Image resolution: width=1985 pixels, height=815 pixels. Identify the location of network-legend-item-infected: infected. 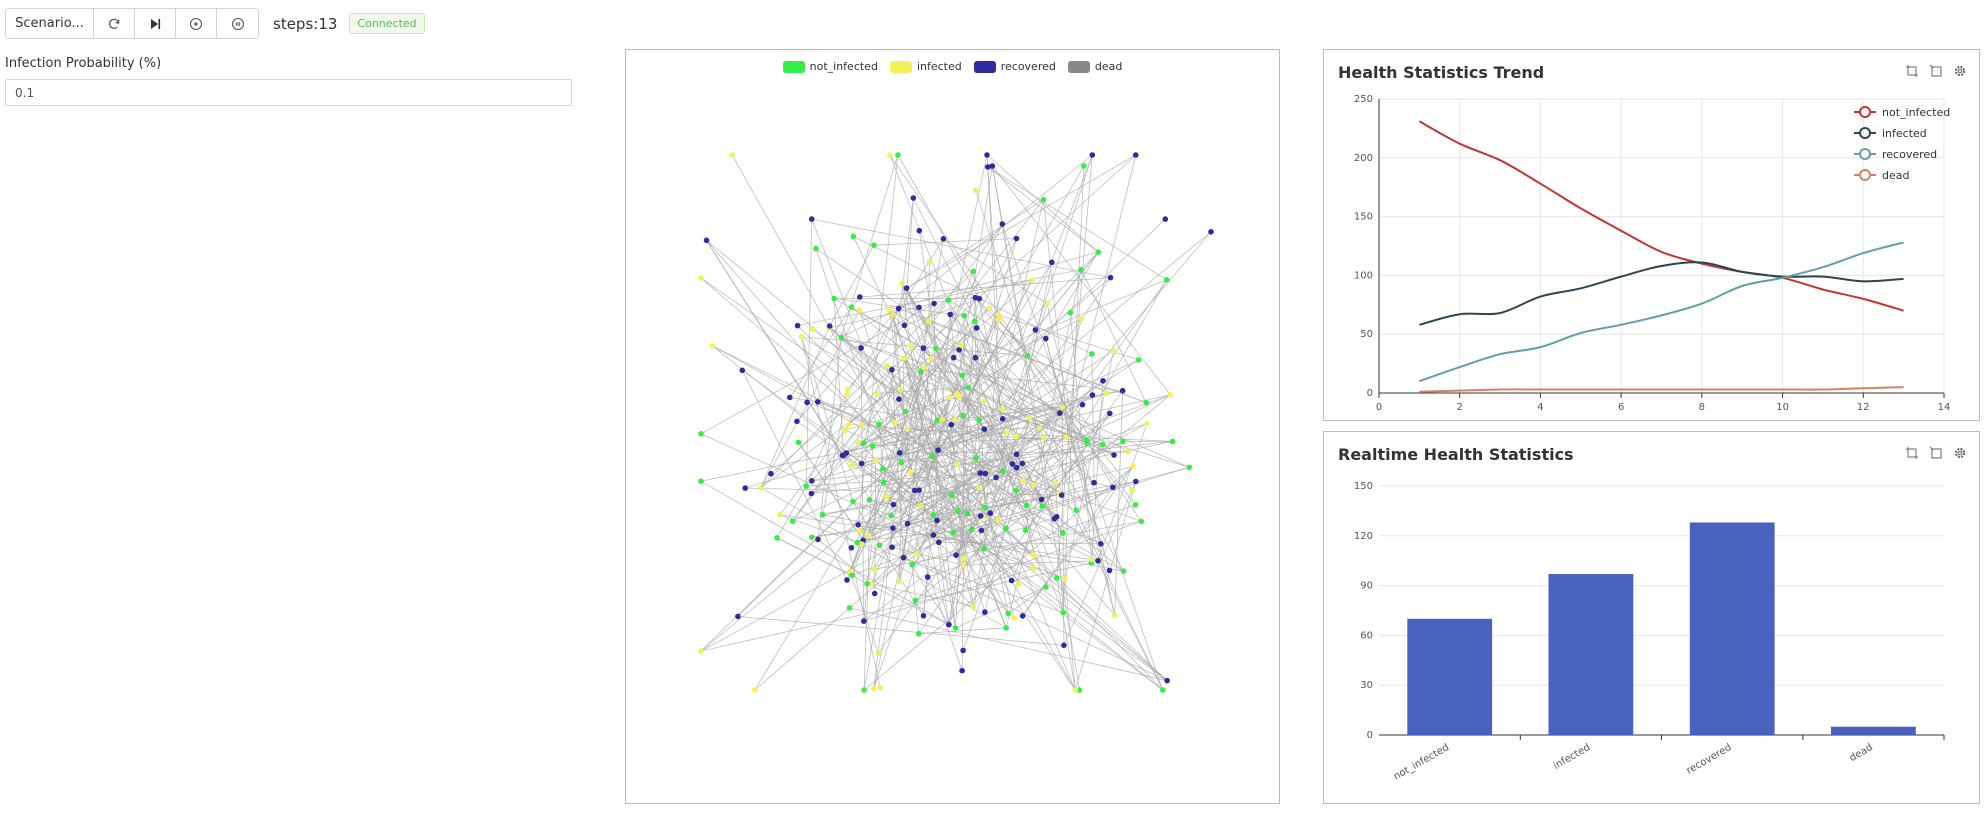
(925, 66).